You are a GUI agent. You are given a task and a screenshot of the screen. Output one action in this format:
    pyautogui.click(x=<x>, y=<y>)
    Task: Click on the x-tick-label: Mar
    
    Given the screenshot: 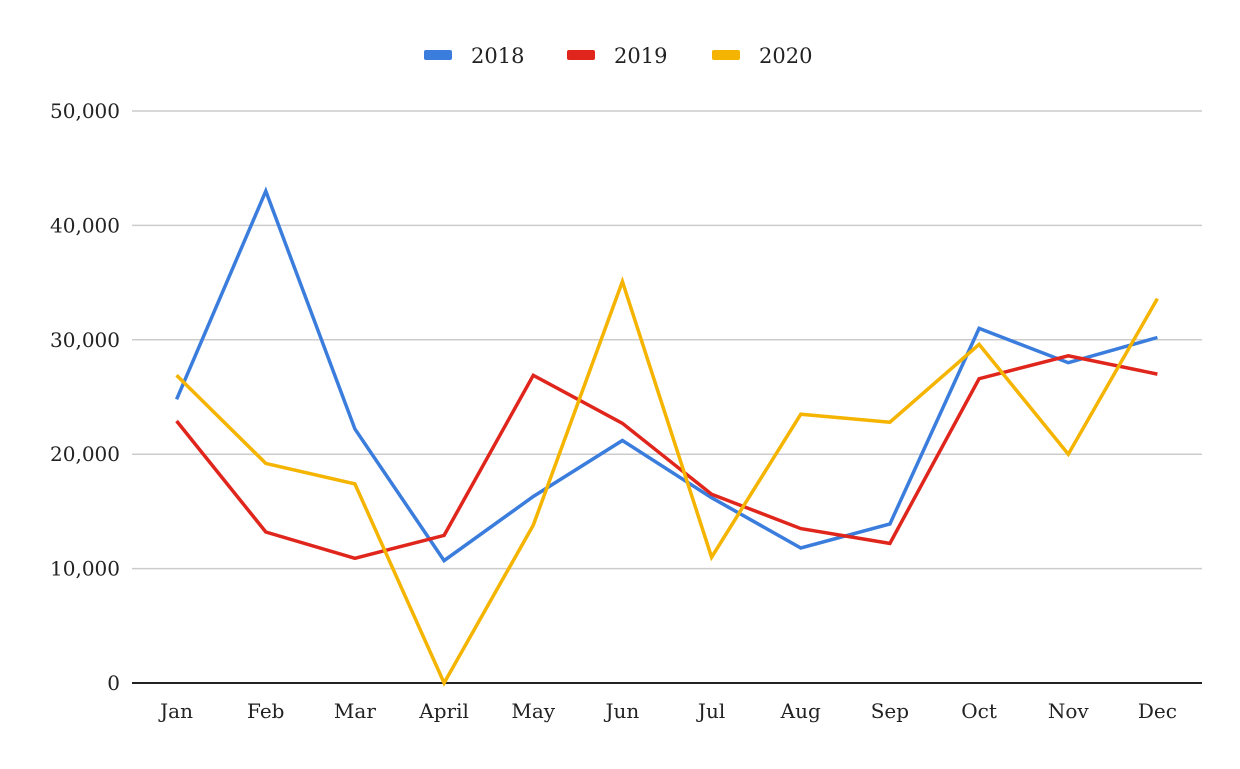 What is the action you would take?
    pyautogui.click(x=355, y=711)
    